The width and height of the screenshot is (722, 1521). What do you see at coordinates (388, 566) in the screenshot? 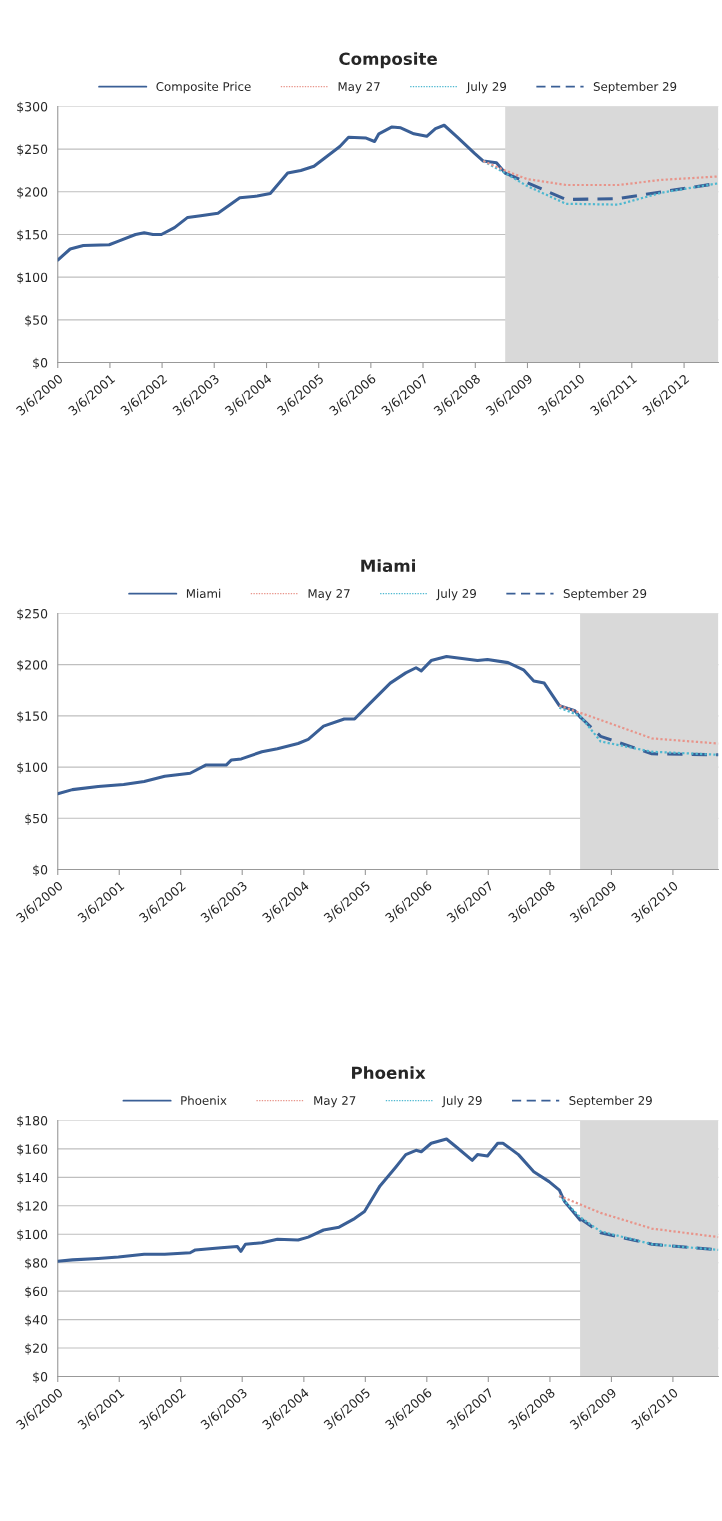
I see `chart-title: Miami` at bounding box center [388, 566].